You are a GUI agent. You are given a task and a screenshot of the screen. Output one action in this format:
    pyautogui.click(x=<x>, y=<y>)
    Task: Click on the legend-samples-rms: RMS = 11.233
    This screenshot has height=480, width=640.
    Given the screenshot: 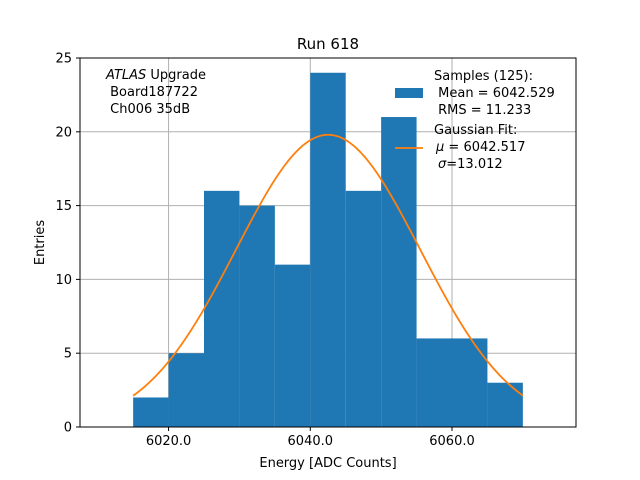 What is the action you would take?
    pyautogui.click(x=482, y=110)
    